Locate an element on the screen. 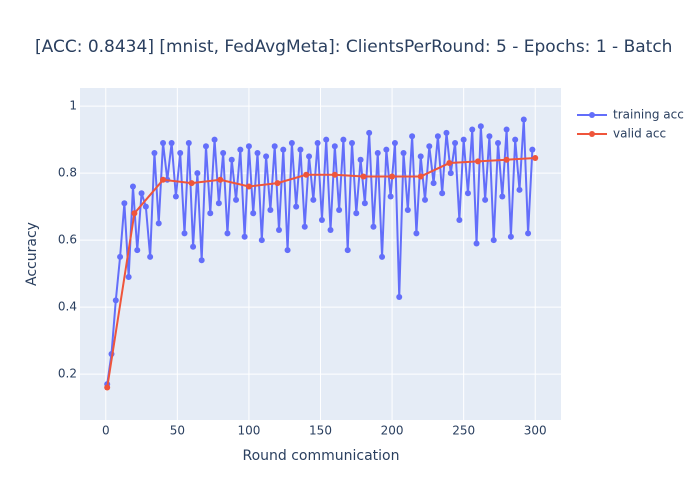 This screenshot has width=700, height=500. x-tick-label: 200 is located at coordinates (392, 431).